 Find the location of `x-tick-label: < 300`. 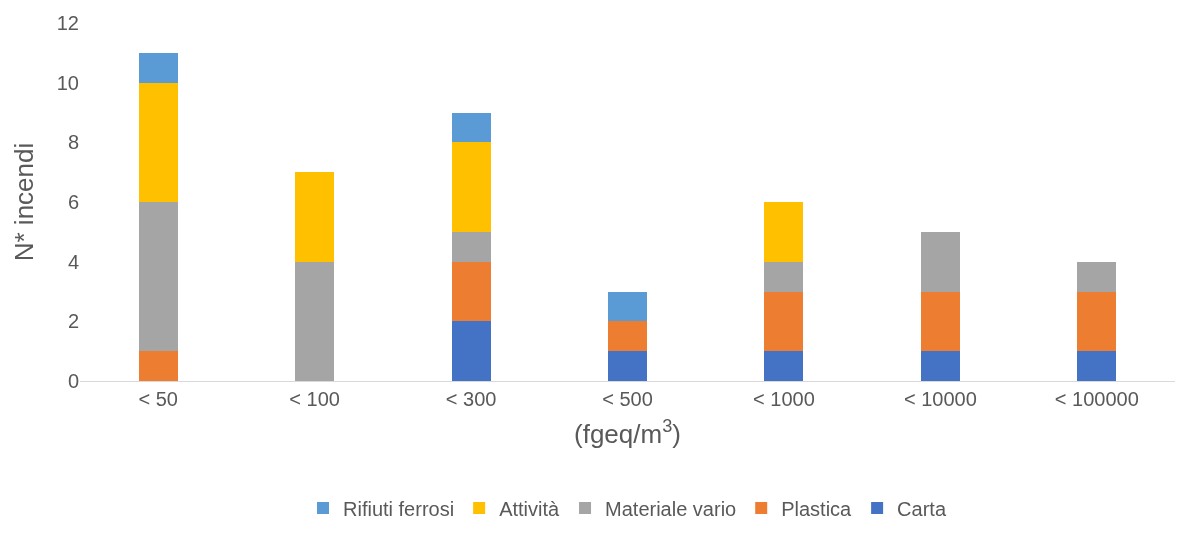

x-tick-label: < 300 is located at coordinates (471, 399).